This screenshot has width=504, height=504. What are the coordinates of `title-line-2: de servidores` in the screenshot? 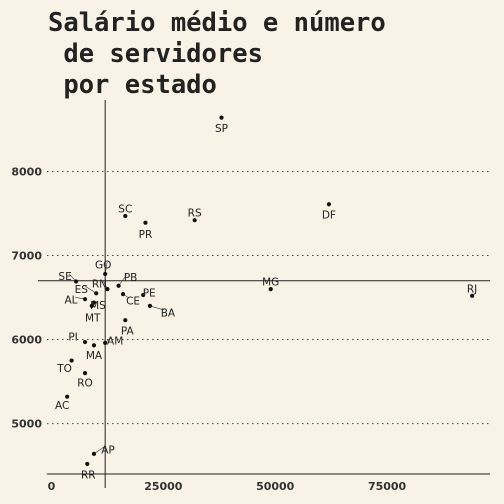 It's located at (155, 54).